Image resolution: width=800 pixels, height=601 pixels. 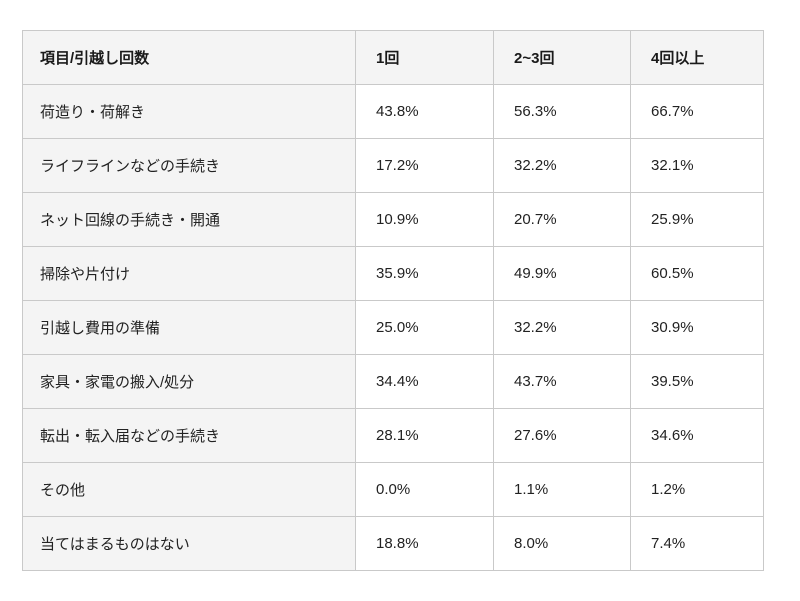 What do you see at coordinates (562, 543) in the screenshot?
I see `value-cell: 8.0%` at bounding box center [562, 543].